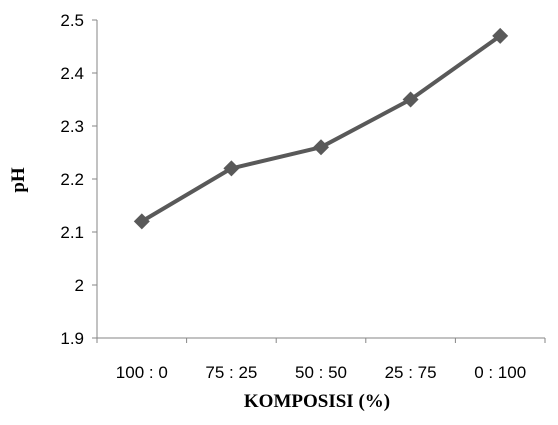 The width and height of the screenshot is (558, 425). What do you see at coordinates (321, 372) in the screenshot?
I see `x-tick-label: 50` at bounding box center [321, 372].